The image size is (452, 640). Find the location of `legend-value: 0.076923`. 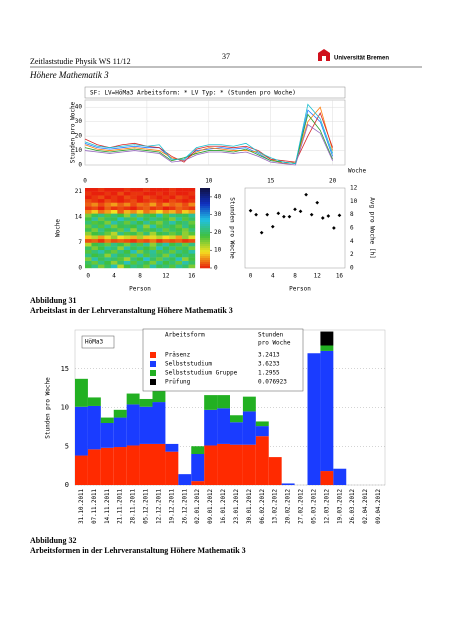

legend-value: 0.076923 is located at coordinates (272, 382).